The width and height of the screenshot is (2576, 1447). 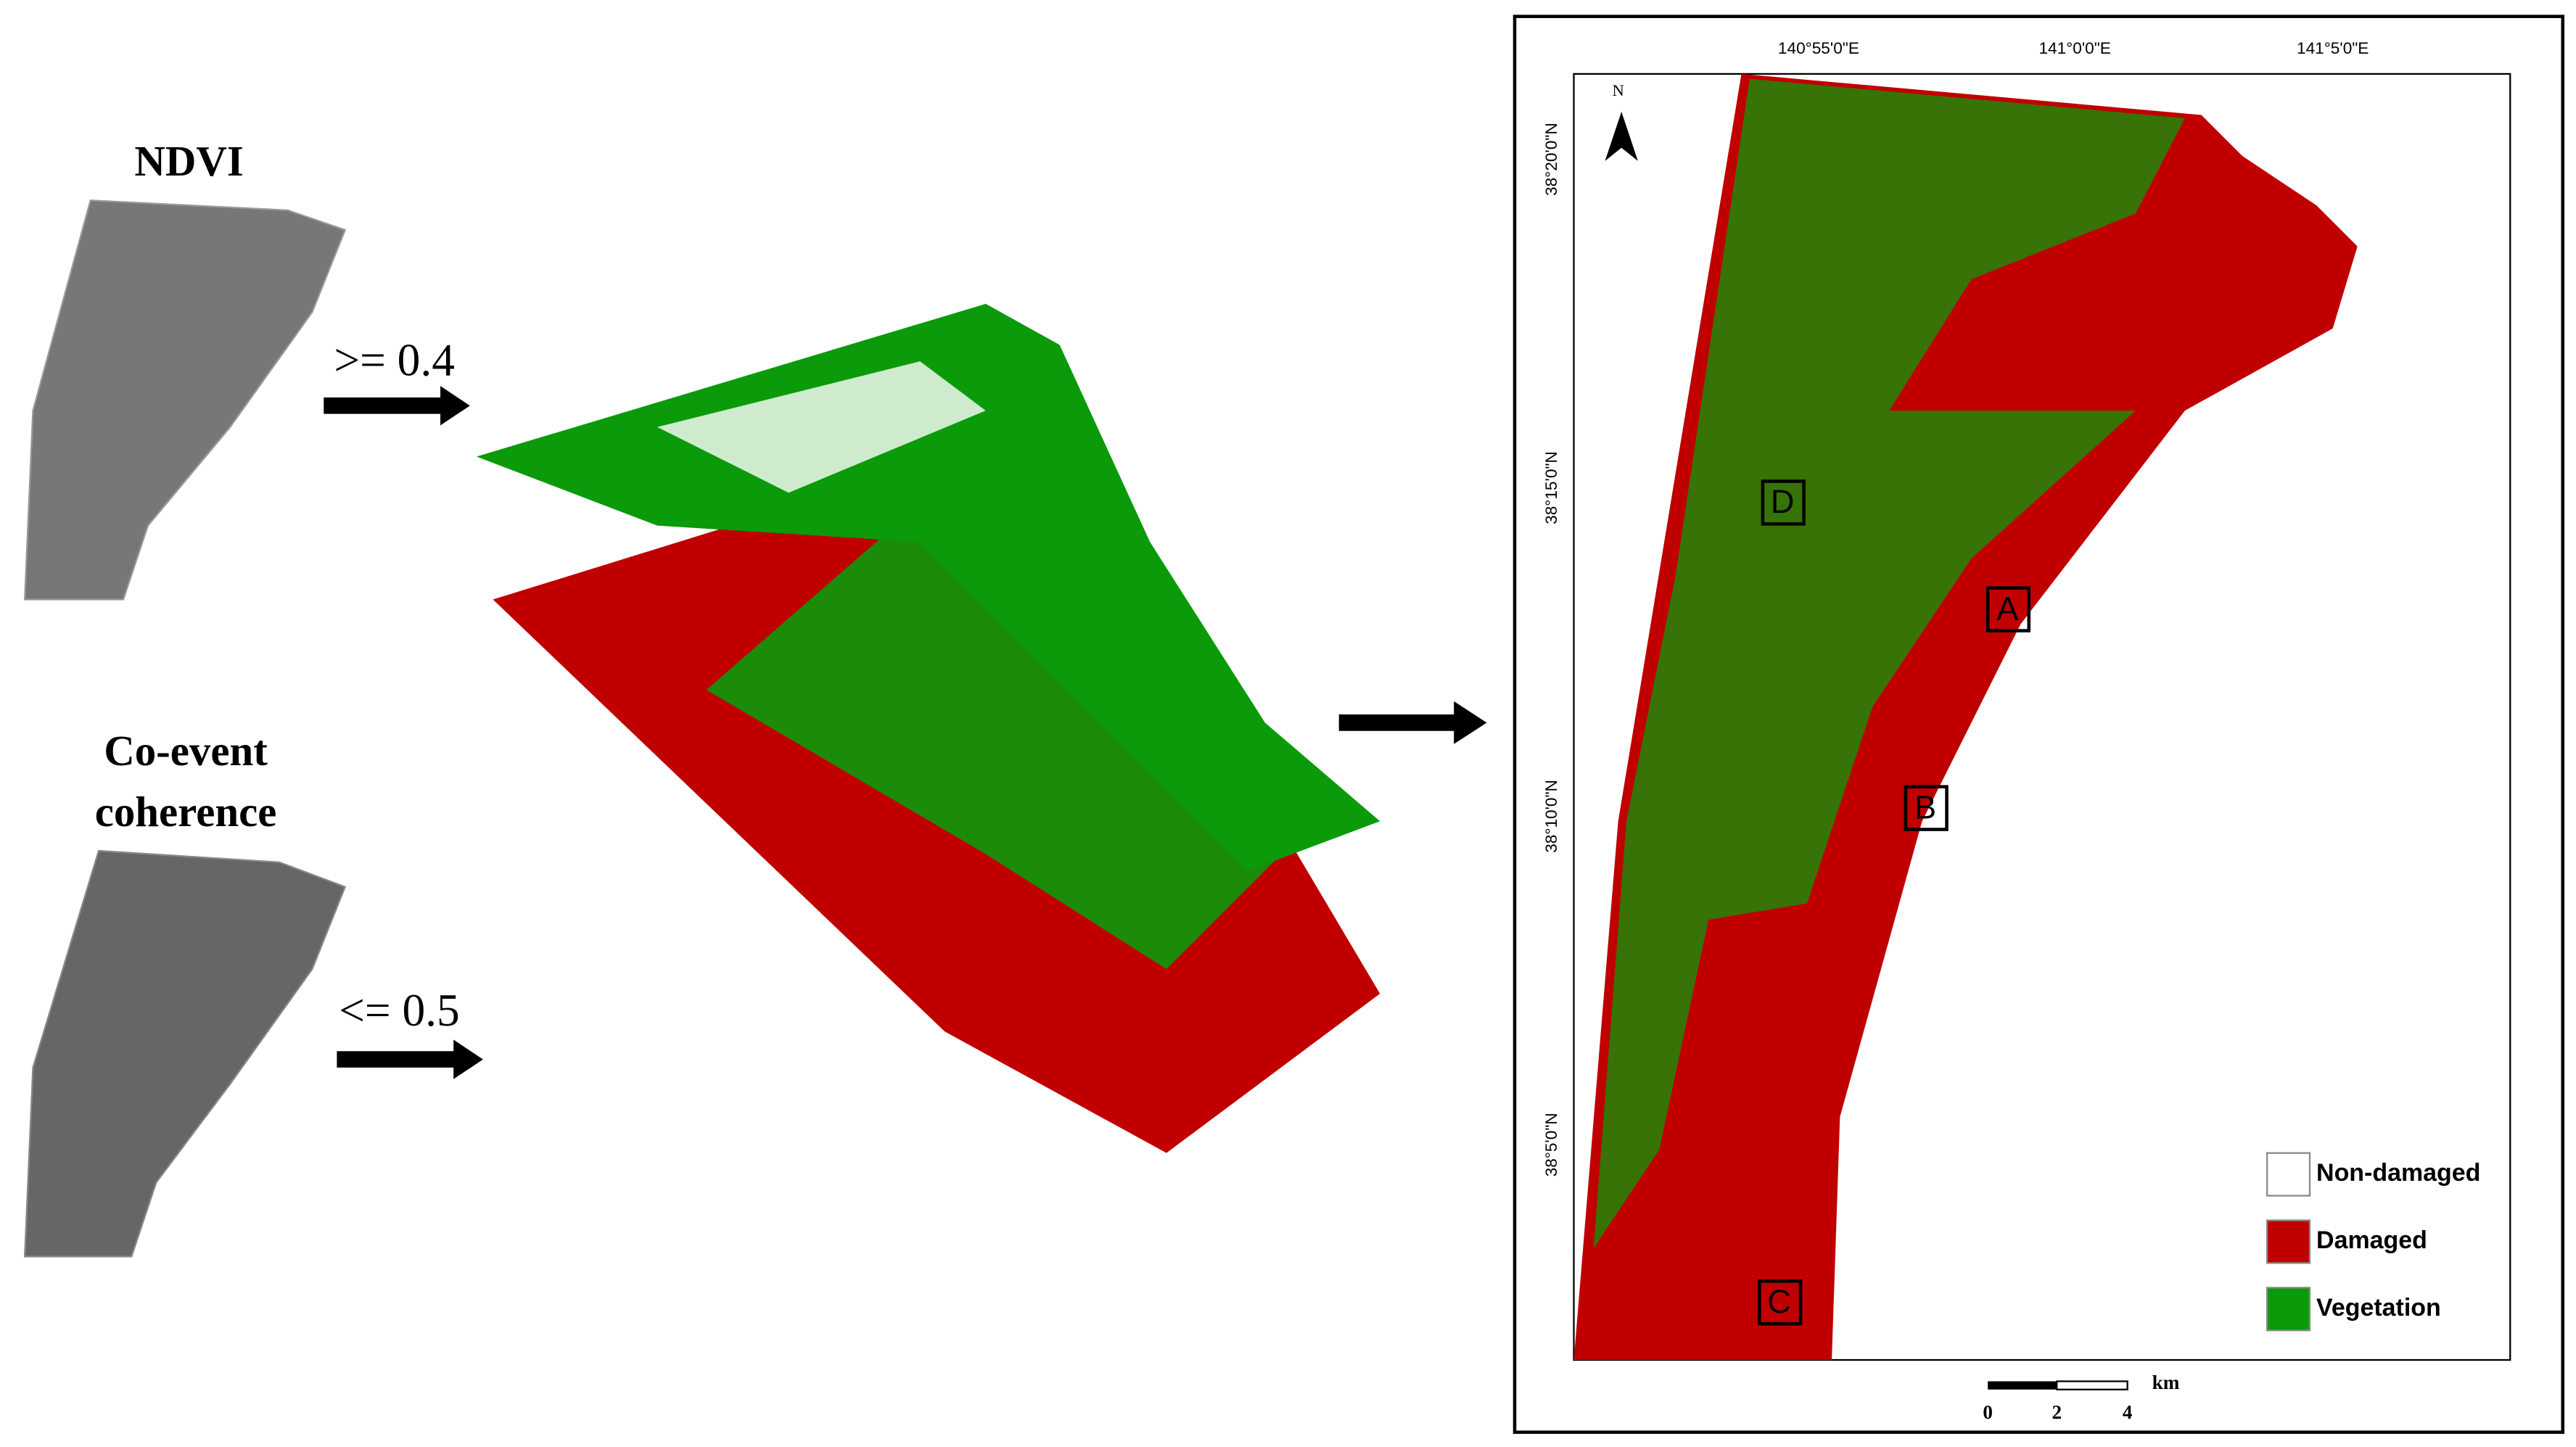 What do you see at coordinates (185, 1053) in the screenshot?
I see `coherence-image` at bounding box center [185, 1053].